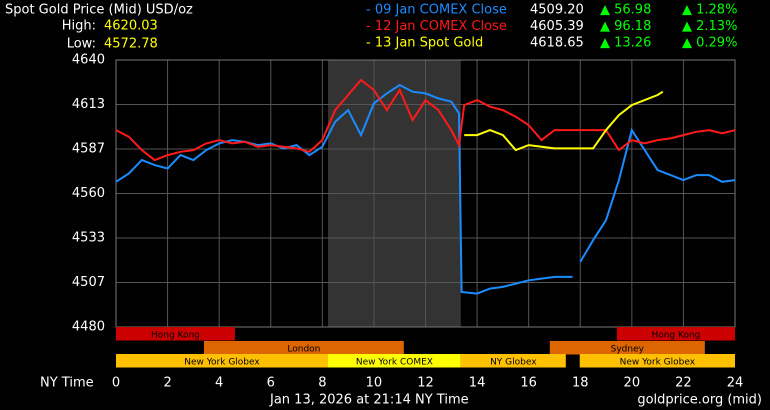 This screenshot has height=410, width=770. Describe the element at coordinates (81, 44) in the screenshot. I see `low-label: Low:` at that location.